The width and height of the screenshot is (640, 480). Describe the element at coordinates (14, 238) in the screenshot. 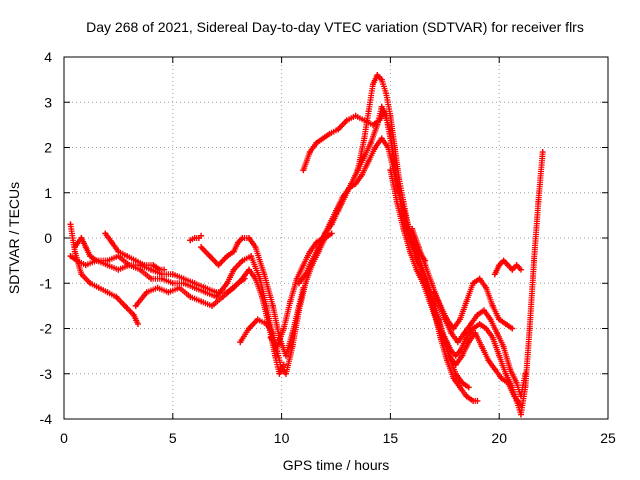

I see `y-axis-label: SDTVAR / TECUs` at that location.